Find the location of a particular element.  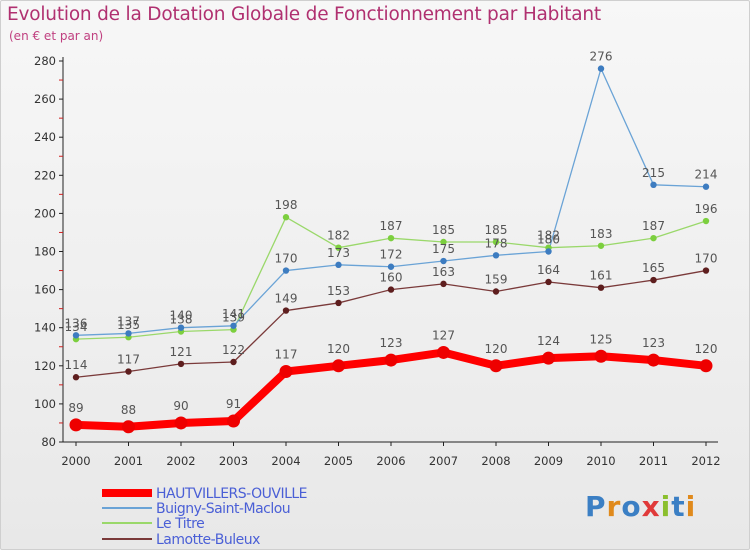

x-tick-label: 2005 is located at coordinates (338, 461).